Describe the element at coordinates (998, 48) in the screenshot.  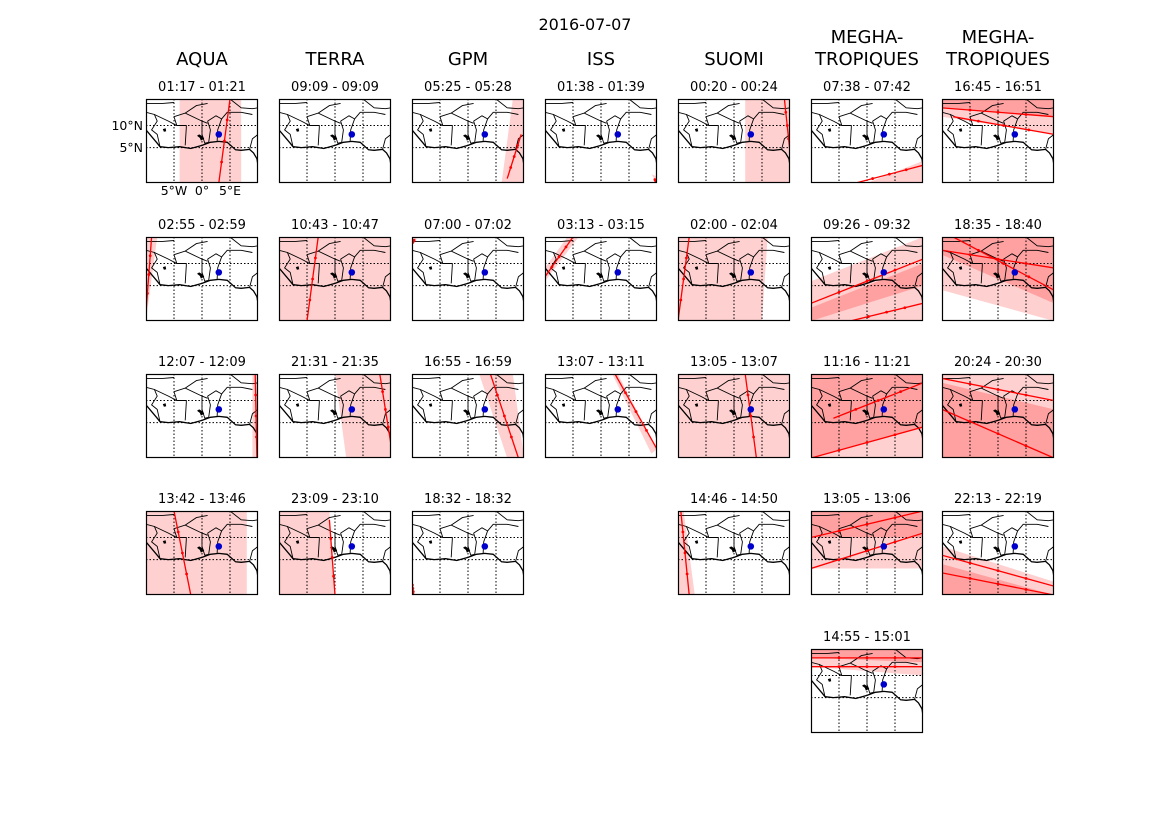
I see `column-header: MEGHA- TROPIQUES` at that location.